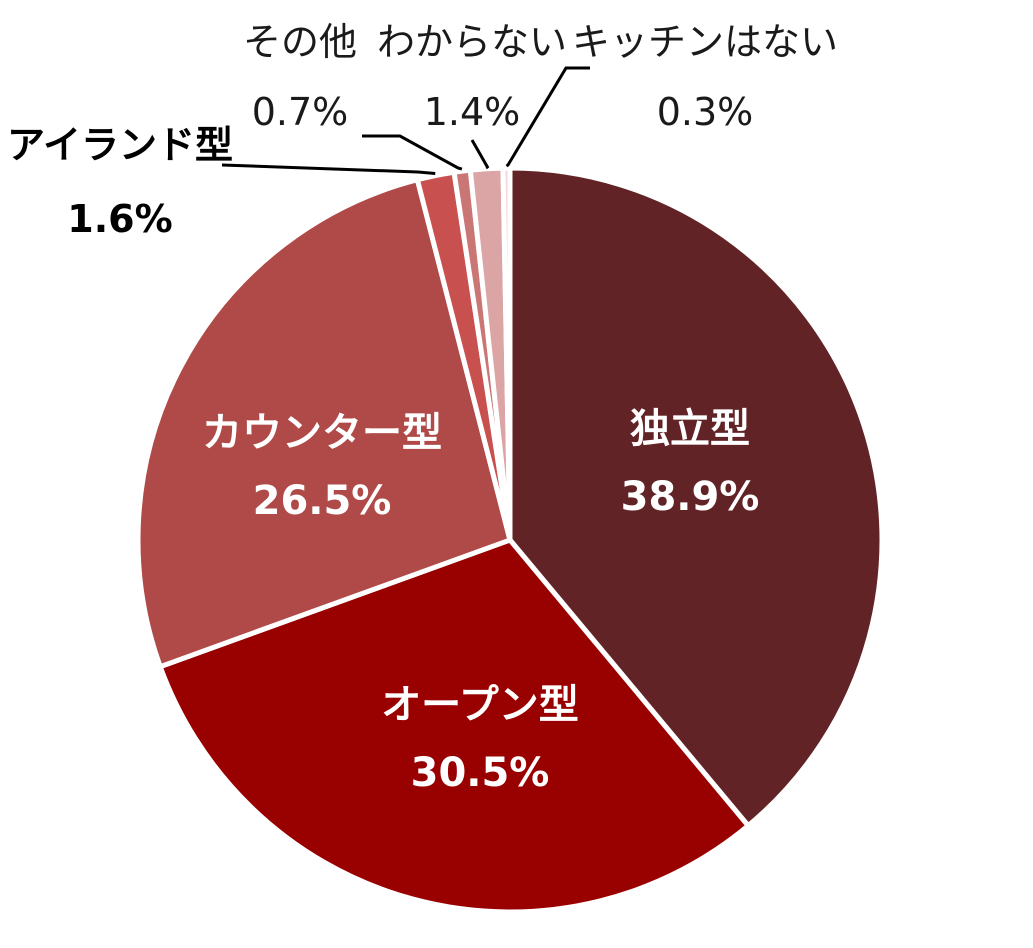 This screenshot has width=1033, height=948. Describe the element at coordinates (300, 42) in the screenshot. I see `slice-label-other: その他` at that location.